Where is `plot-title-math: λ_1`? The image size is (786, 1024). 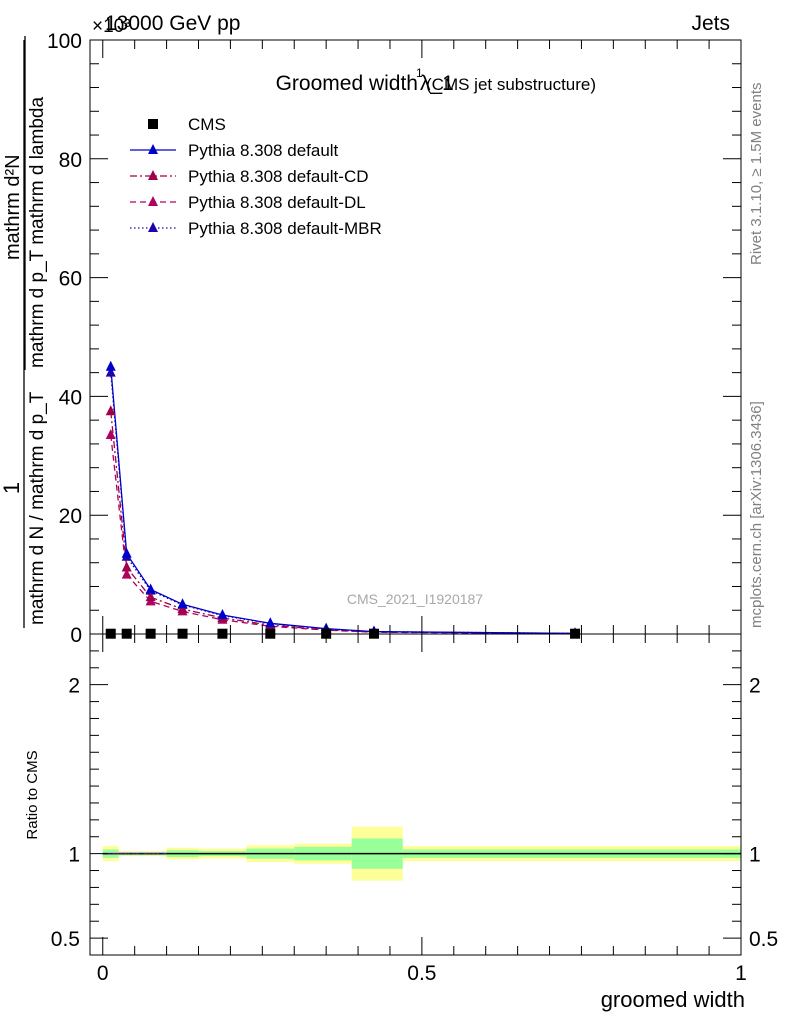 plot-title-math: λ_1 is located at coordinates (437, 83).